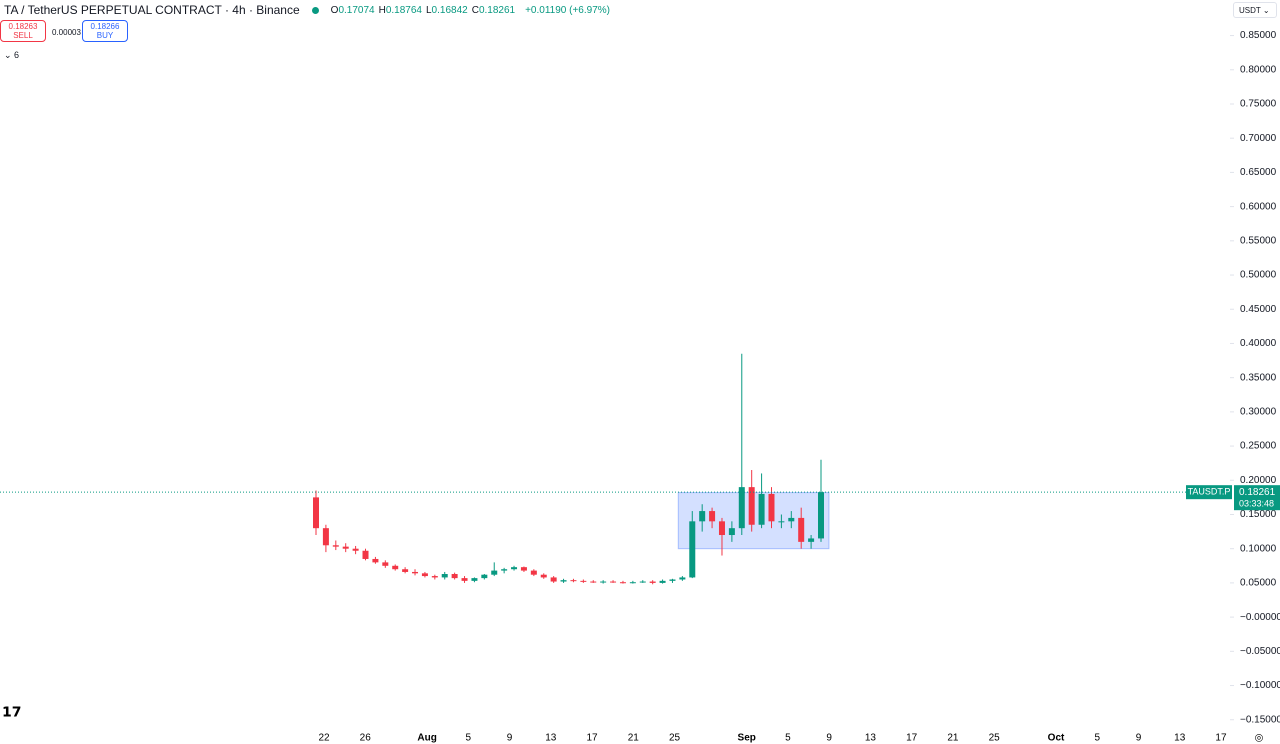 The height and width of the screenshot is (744, 1280). I want to click on buy-button: 0.18266 BUY, so click(105, 31).